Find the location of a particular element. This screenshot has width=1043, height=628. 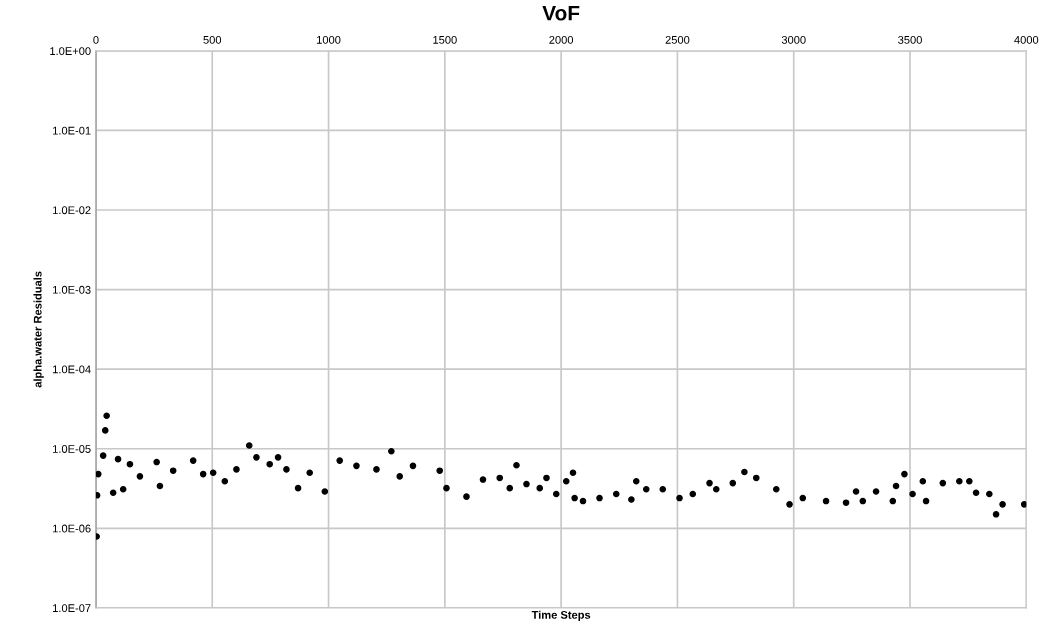

x-tick-label: 2000 is located at coordinates (561, 39).